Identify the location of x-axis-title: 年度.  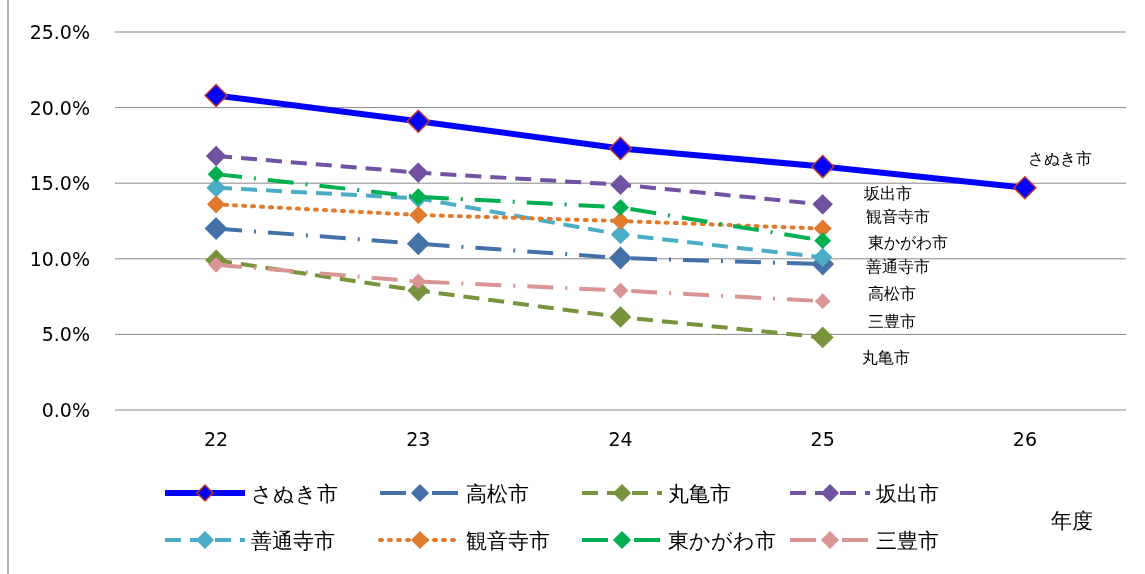
(1072, 521).